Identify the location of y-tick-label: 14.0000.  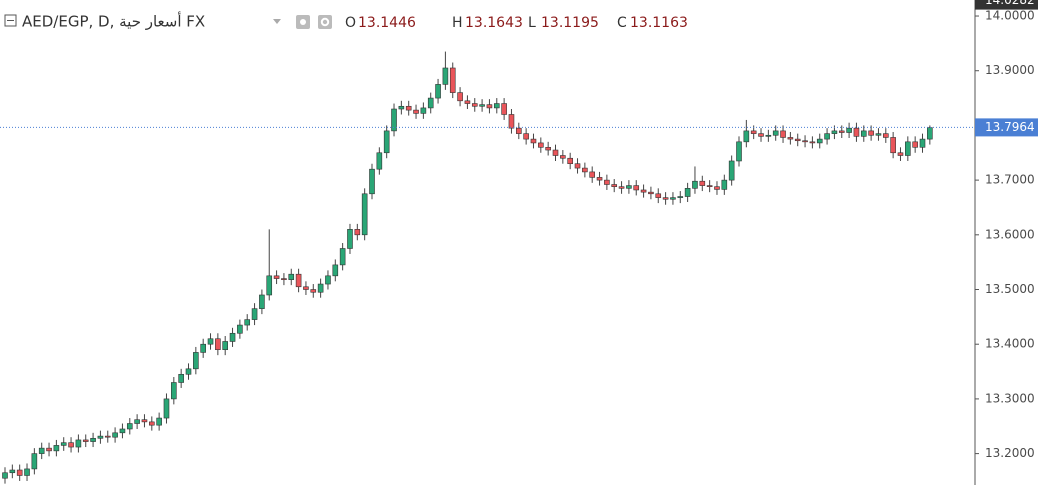
(1010, 16).